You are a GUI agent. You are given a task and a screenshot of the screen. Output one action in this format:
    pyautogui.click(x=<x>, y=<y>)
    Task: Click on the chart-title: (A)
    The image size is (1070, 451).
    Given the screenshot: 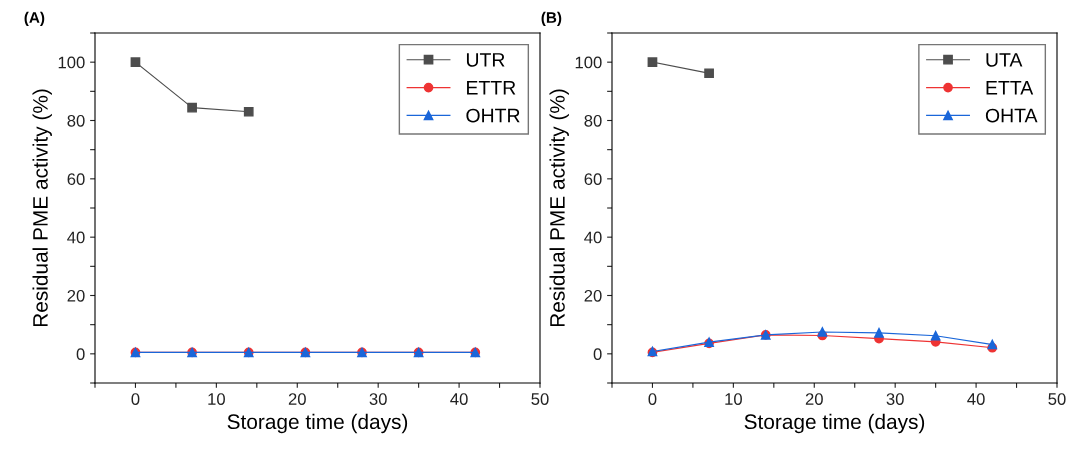 What is the action you would take?
    pyautogui.click(x=34, y=18)
    